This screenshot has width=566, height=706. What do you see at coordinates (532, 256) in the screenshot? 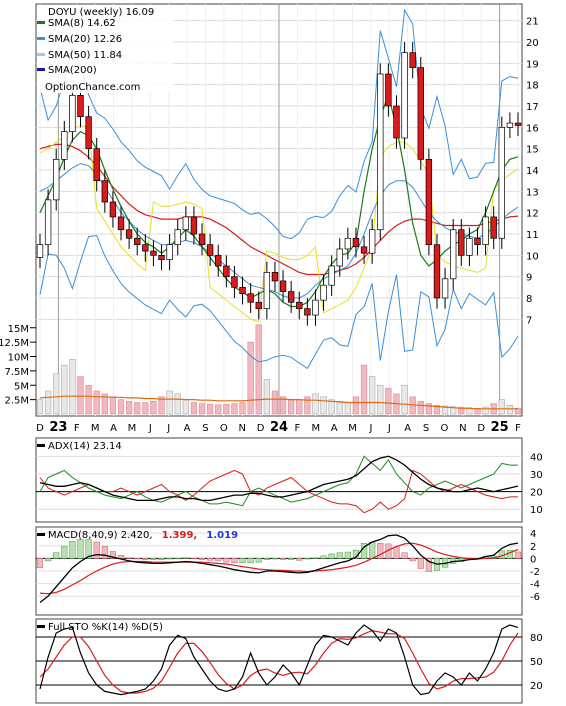
I see `price-y-tick-label: 10` at bounding box center [532, 256].